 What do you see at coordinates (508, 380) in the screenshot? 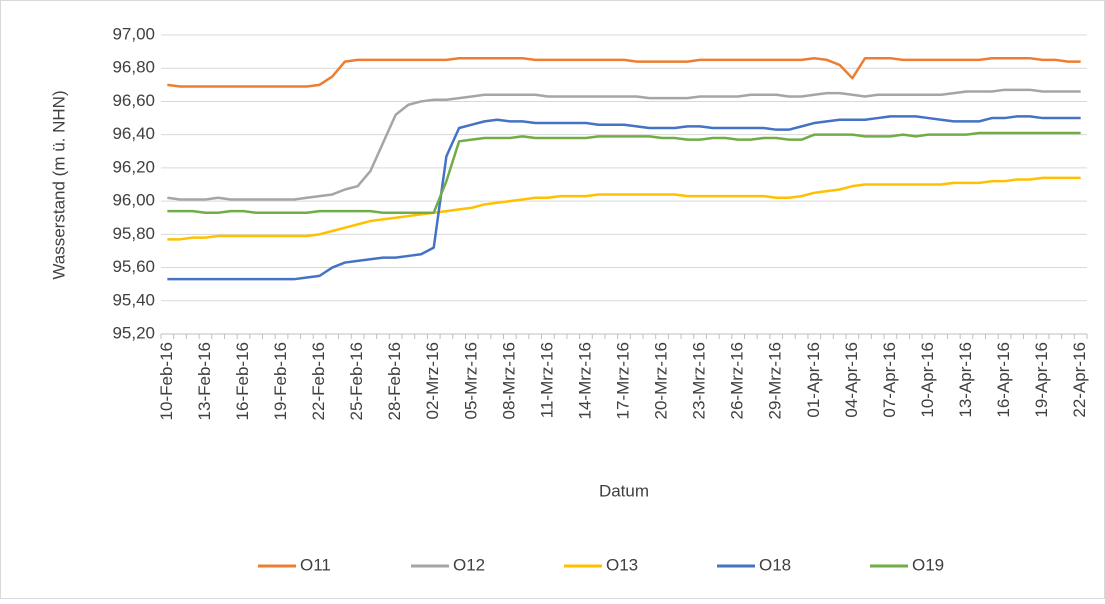
I see `x-tick-label: 08-Mrz-16` at bounding box center [508, 380].